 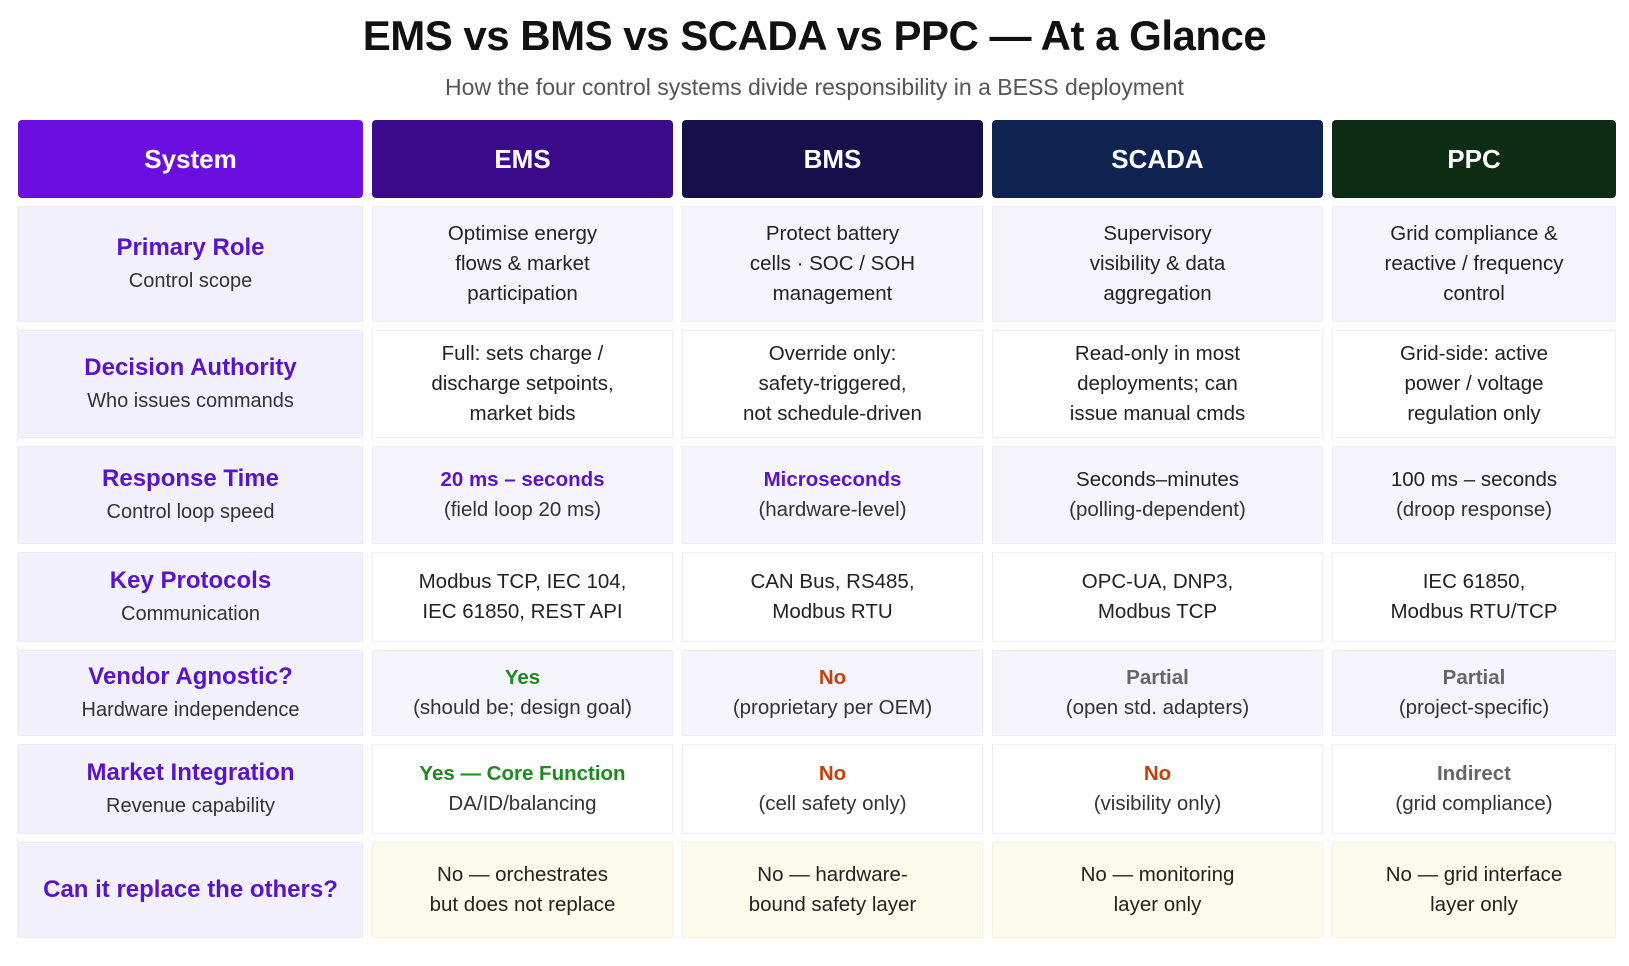 What do you see at coordinates (522, 413) in the screenshot?
I see `cell-text-line: market bids` at bounding box center [522, 413].